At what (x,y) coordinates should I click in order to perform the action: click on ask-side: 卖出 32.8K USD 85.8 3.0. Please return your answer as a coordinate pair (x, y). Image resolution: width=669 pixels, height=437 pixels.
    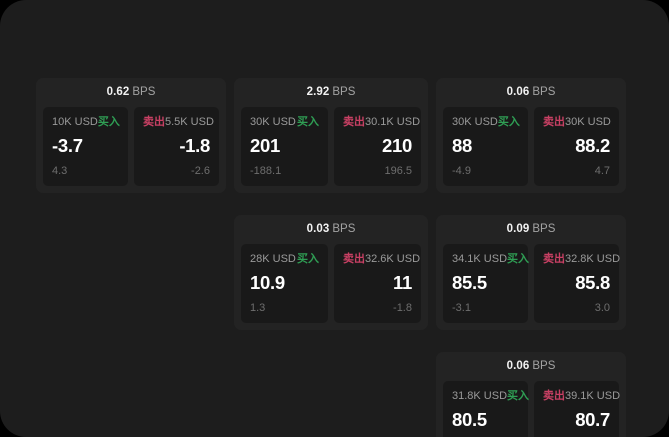
    Looking at the image, I should click on (577, 283).